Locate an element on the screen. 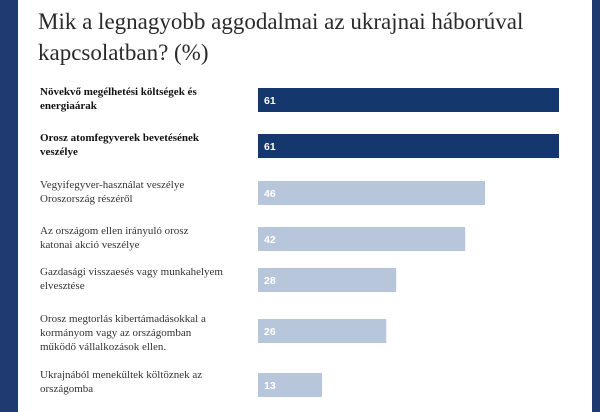  bar-value-label-3: 46 is located at coordinates (270, 194).